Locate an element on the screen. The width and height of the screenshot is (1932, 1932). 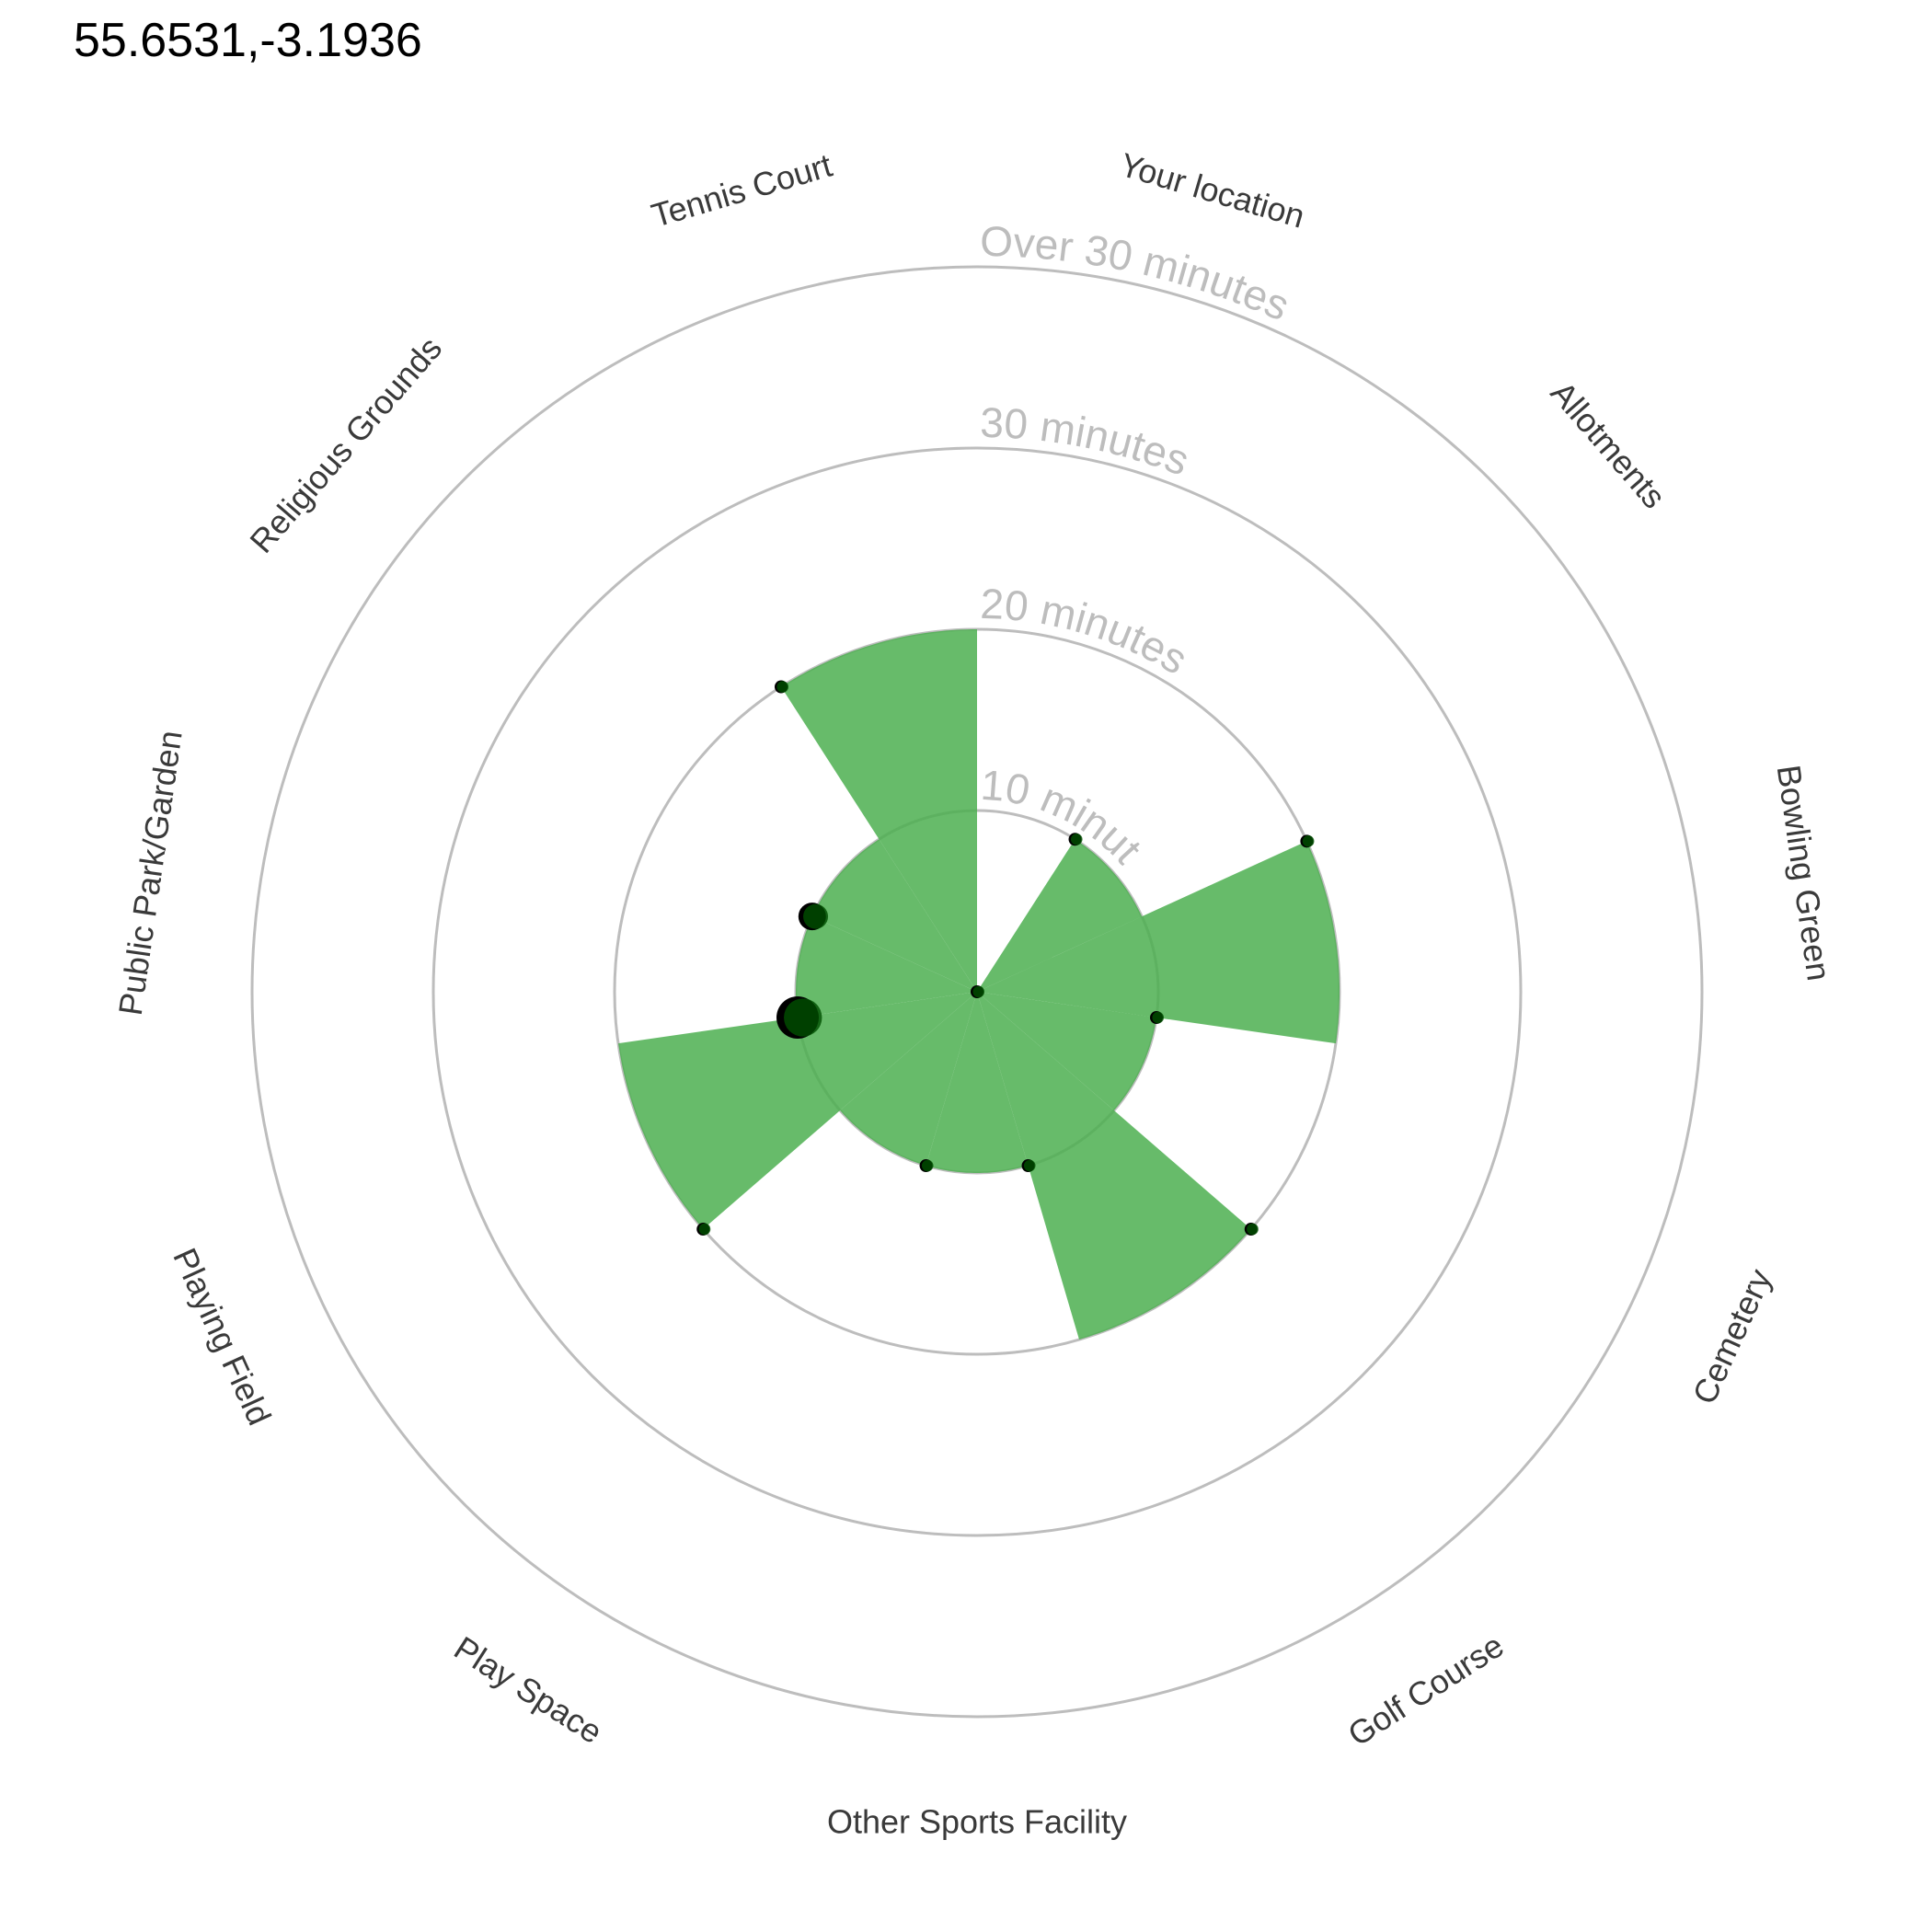
category-label: Other Sports Facility is located at coordinates (977, 1822).